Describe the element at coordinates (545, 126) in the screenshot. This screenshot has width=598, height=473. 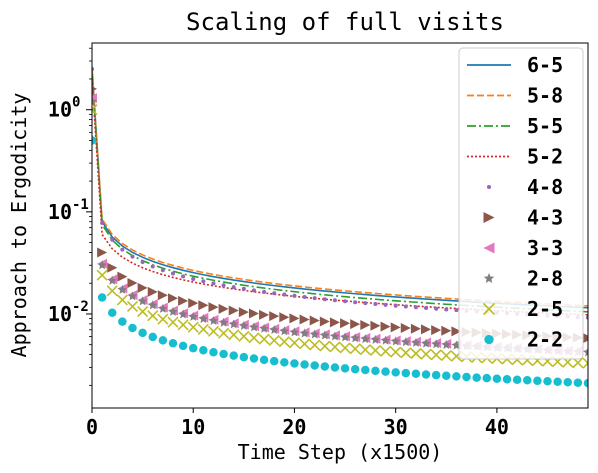
I see `legend-label: 5-5` at that location.